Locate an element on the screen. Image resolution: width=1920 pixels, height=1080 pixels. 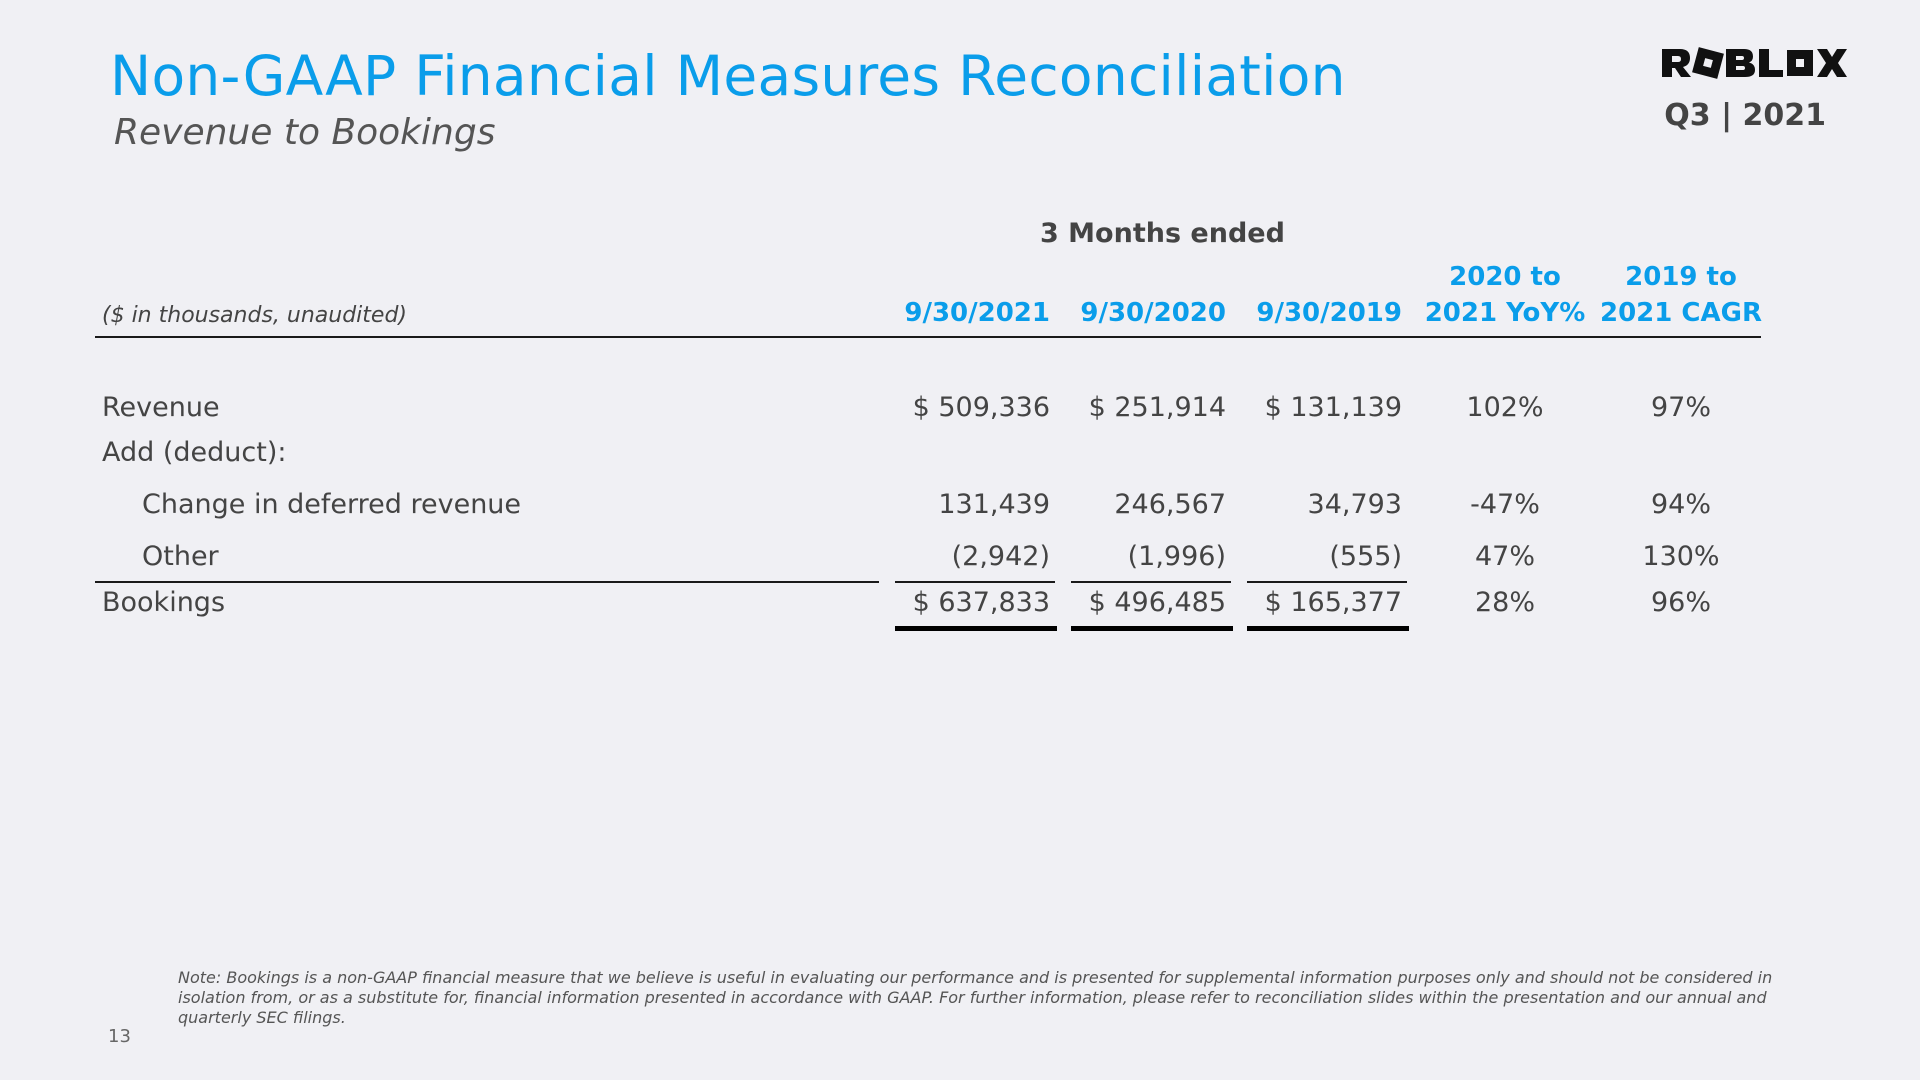
cell: 131,439 is located at coordinates (994, 504).